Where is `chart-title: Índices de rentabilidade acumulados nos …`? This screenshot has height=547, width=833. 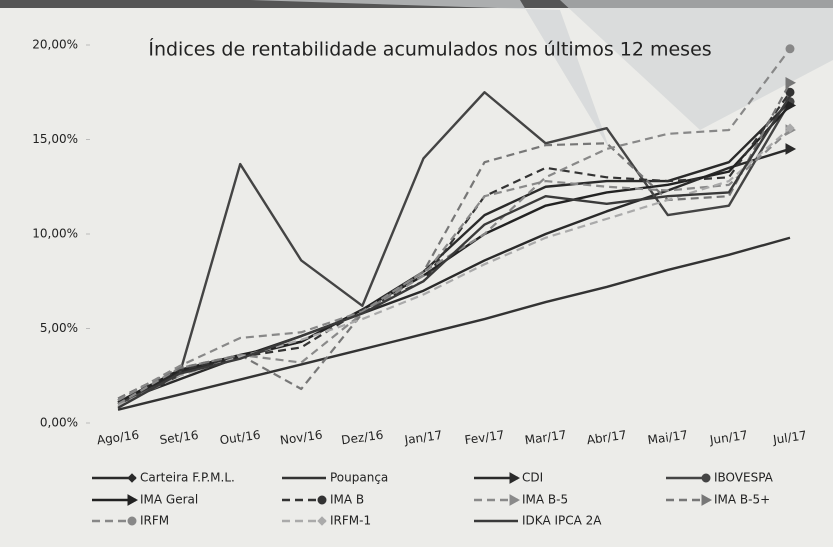
chart-title: Índices de rentabilidade acumulados nos … is located at coordinates (429, 49).